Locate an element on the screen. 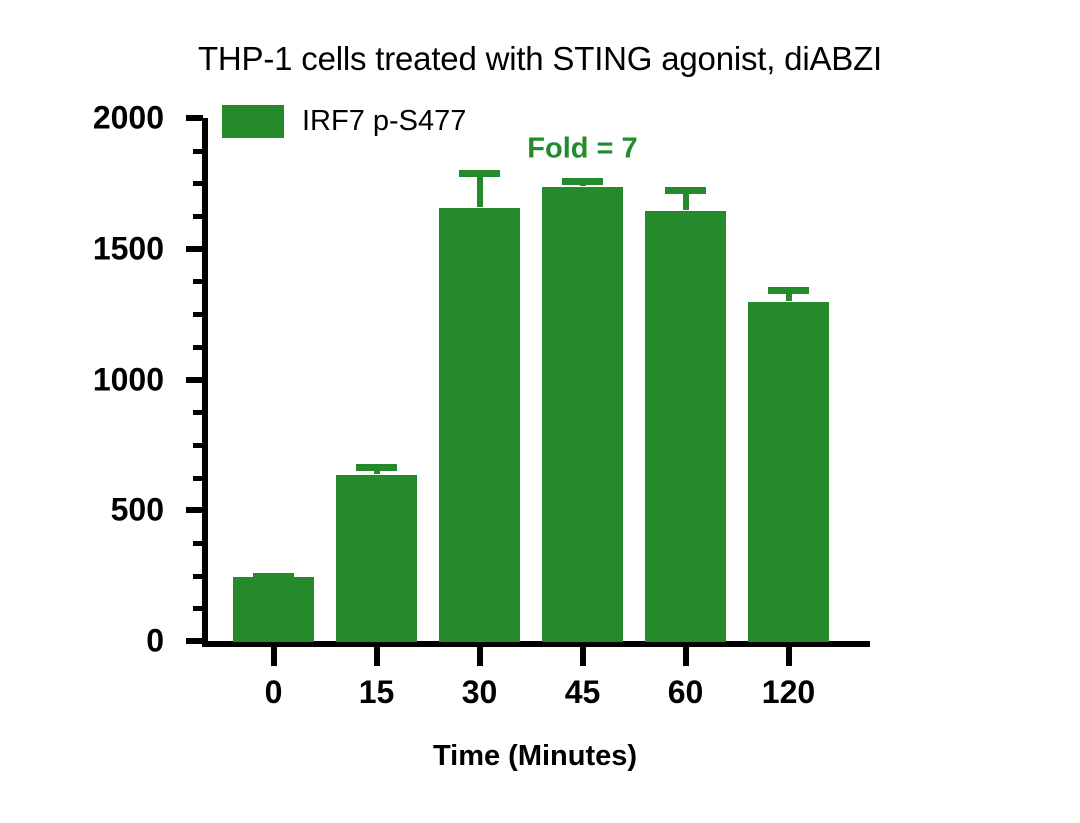 This screenshot has height=823, width=1080. x-tick-label: 15 is located at coordinates (376, 692).